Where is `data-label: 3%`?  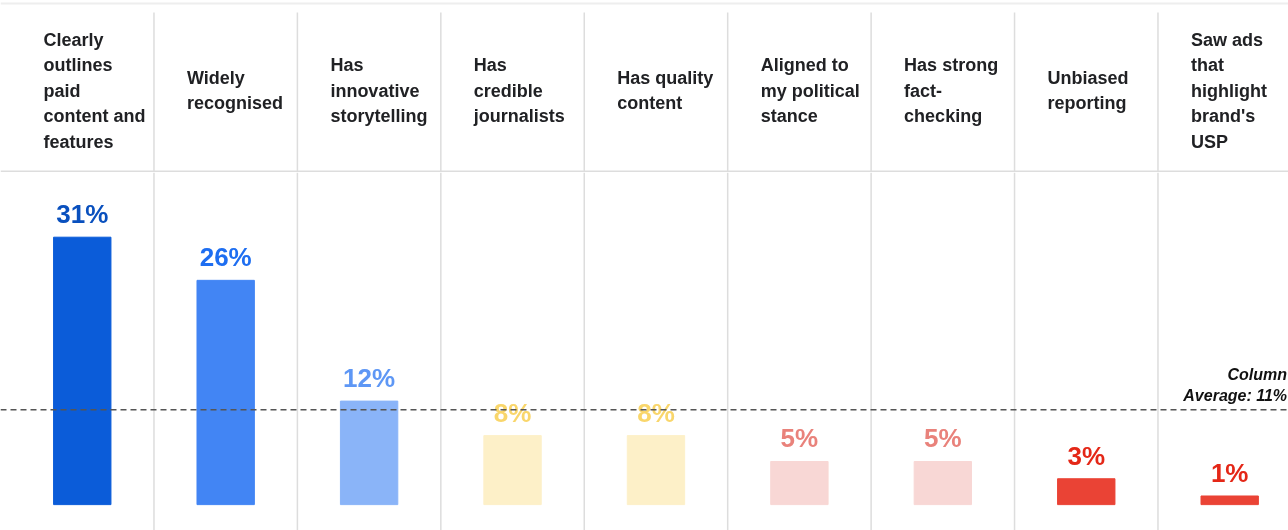
data-label: 3% is located at coordinates (1086, 455).